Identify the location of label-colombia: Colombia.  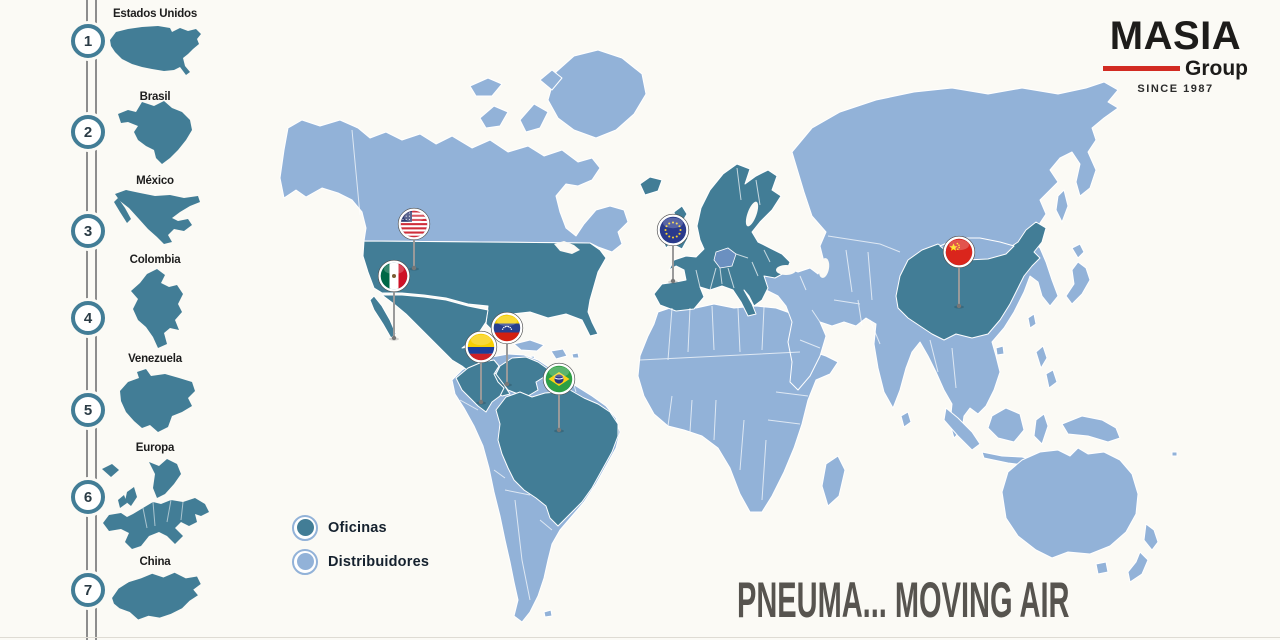
(155, 260).